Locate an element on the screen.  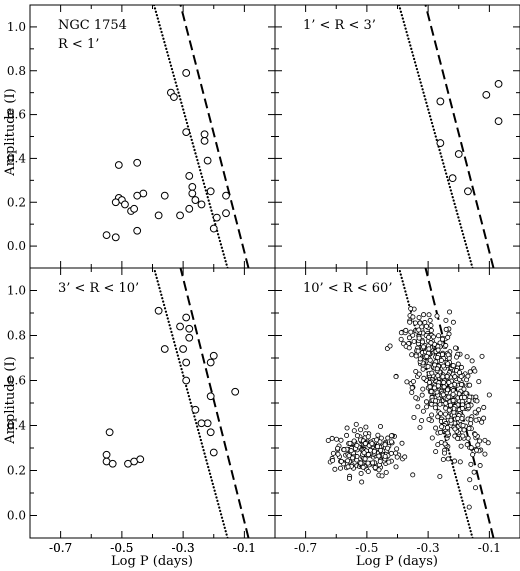
x-axis-label-right: Log P (days) is located at coordinates (397, 561).